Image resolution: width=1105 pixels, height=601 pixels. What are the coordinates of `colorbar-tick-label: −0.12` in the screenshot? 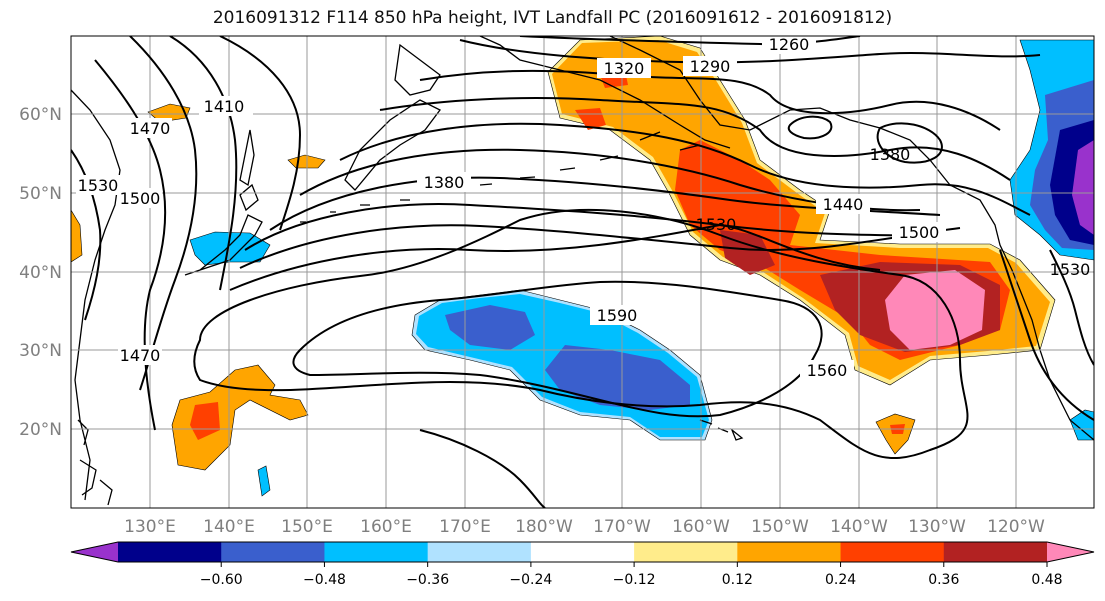 It's located at (634, 580).